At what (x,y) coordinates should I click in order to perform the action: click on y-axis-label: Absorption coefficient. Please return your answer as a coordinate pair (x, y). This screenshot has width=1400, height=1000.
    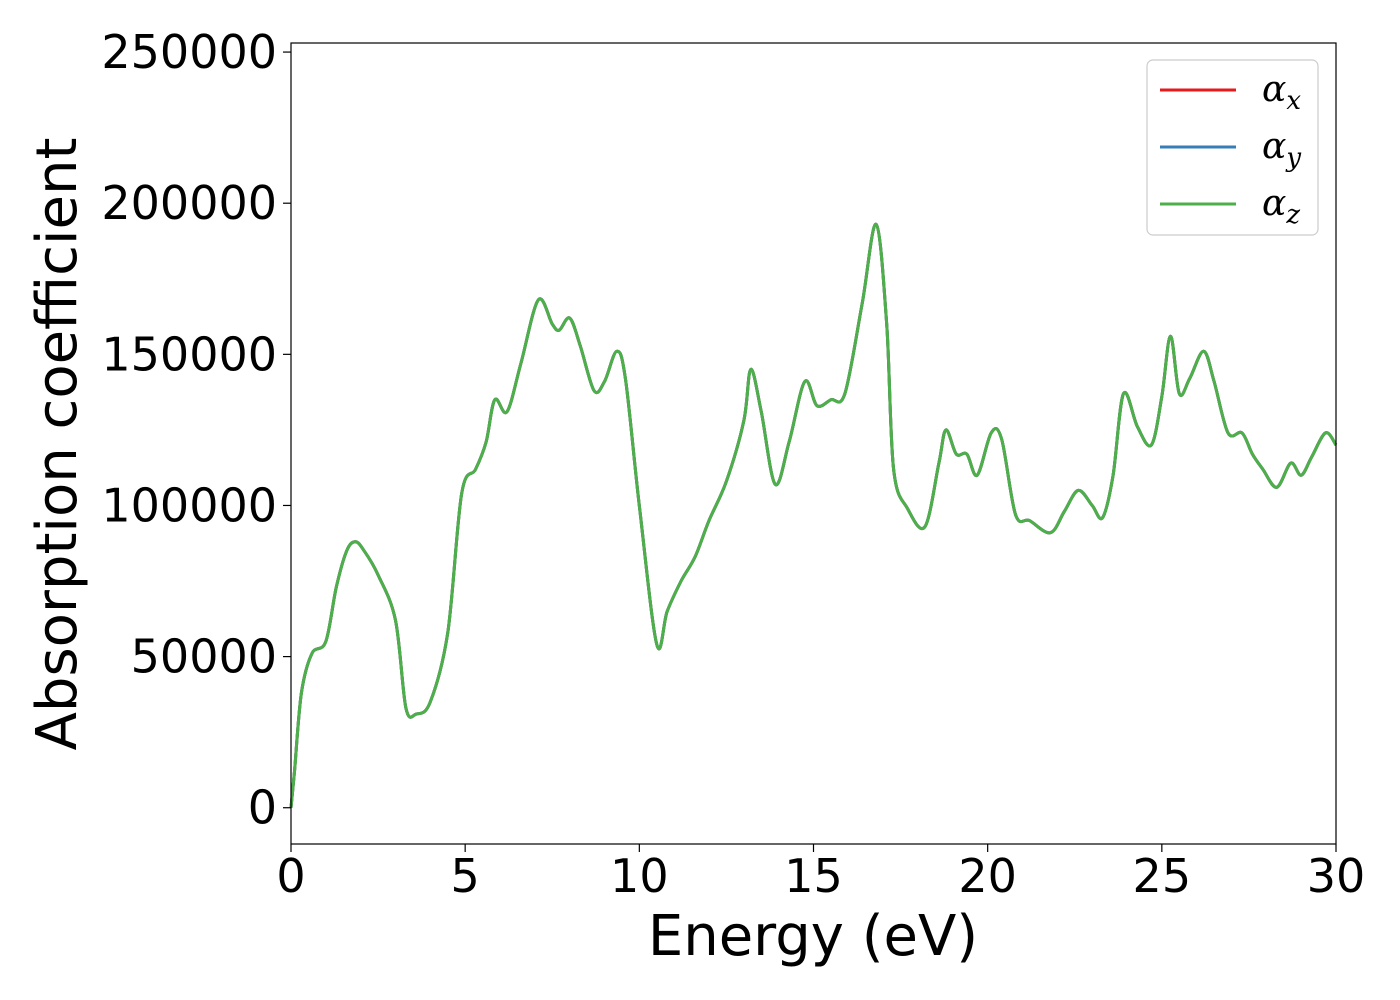
    Looking at the image, I should click on (57, 444).